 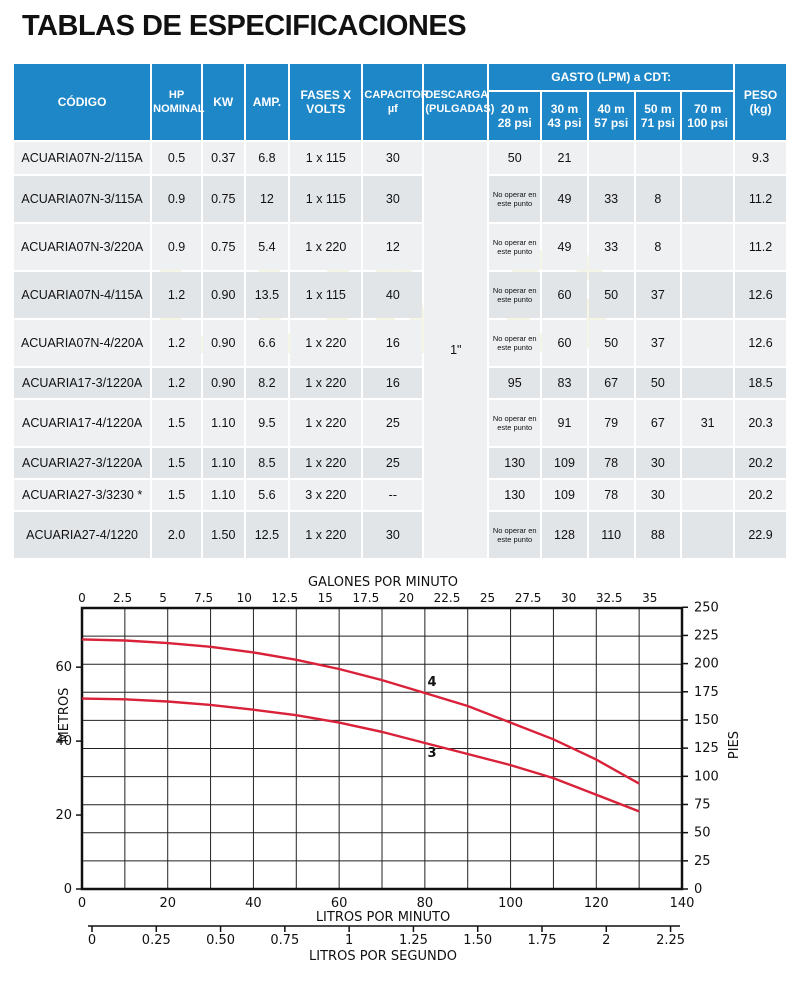 What do you see at coordinates (383, 956) in the screenshot?
I see `bottom2-axis-label: LITROS POR SEGUNDO` at bounding box center [383, 956].